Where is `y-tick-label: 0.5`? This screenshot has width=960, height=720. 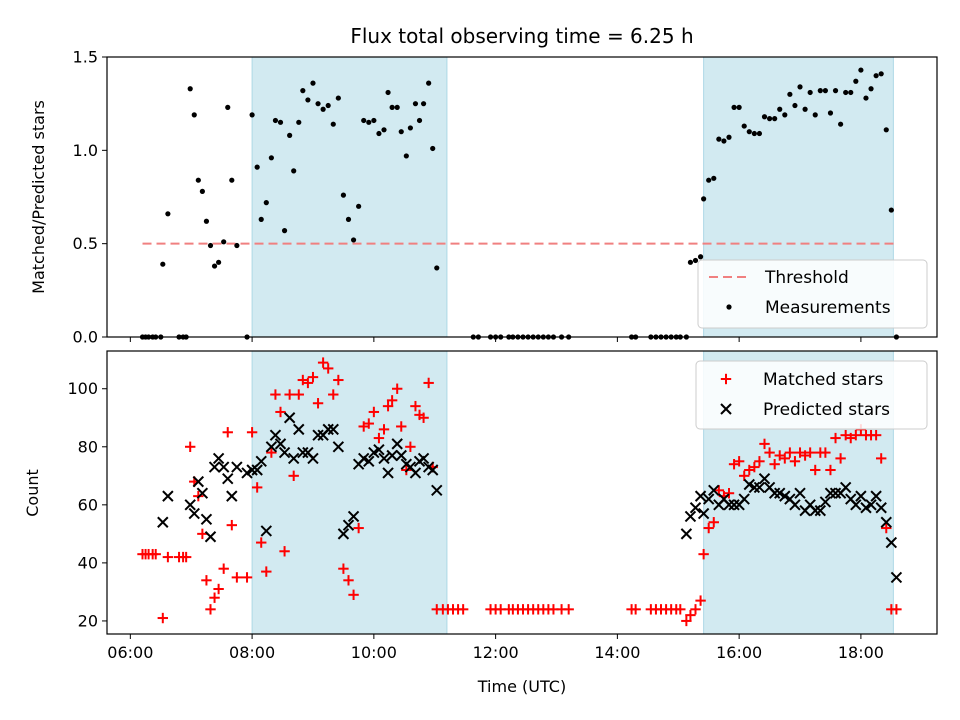
y-tick-label: 0.5 is located at coordinates (85, 243).